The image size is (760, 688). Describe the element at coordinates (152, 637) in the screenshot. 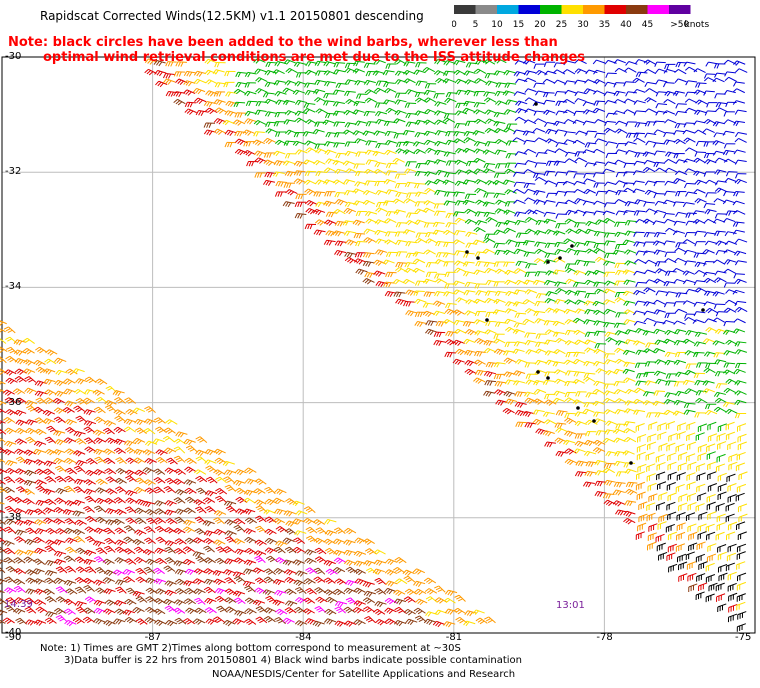

I see `lon-label: -87` at that location.